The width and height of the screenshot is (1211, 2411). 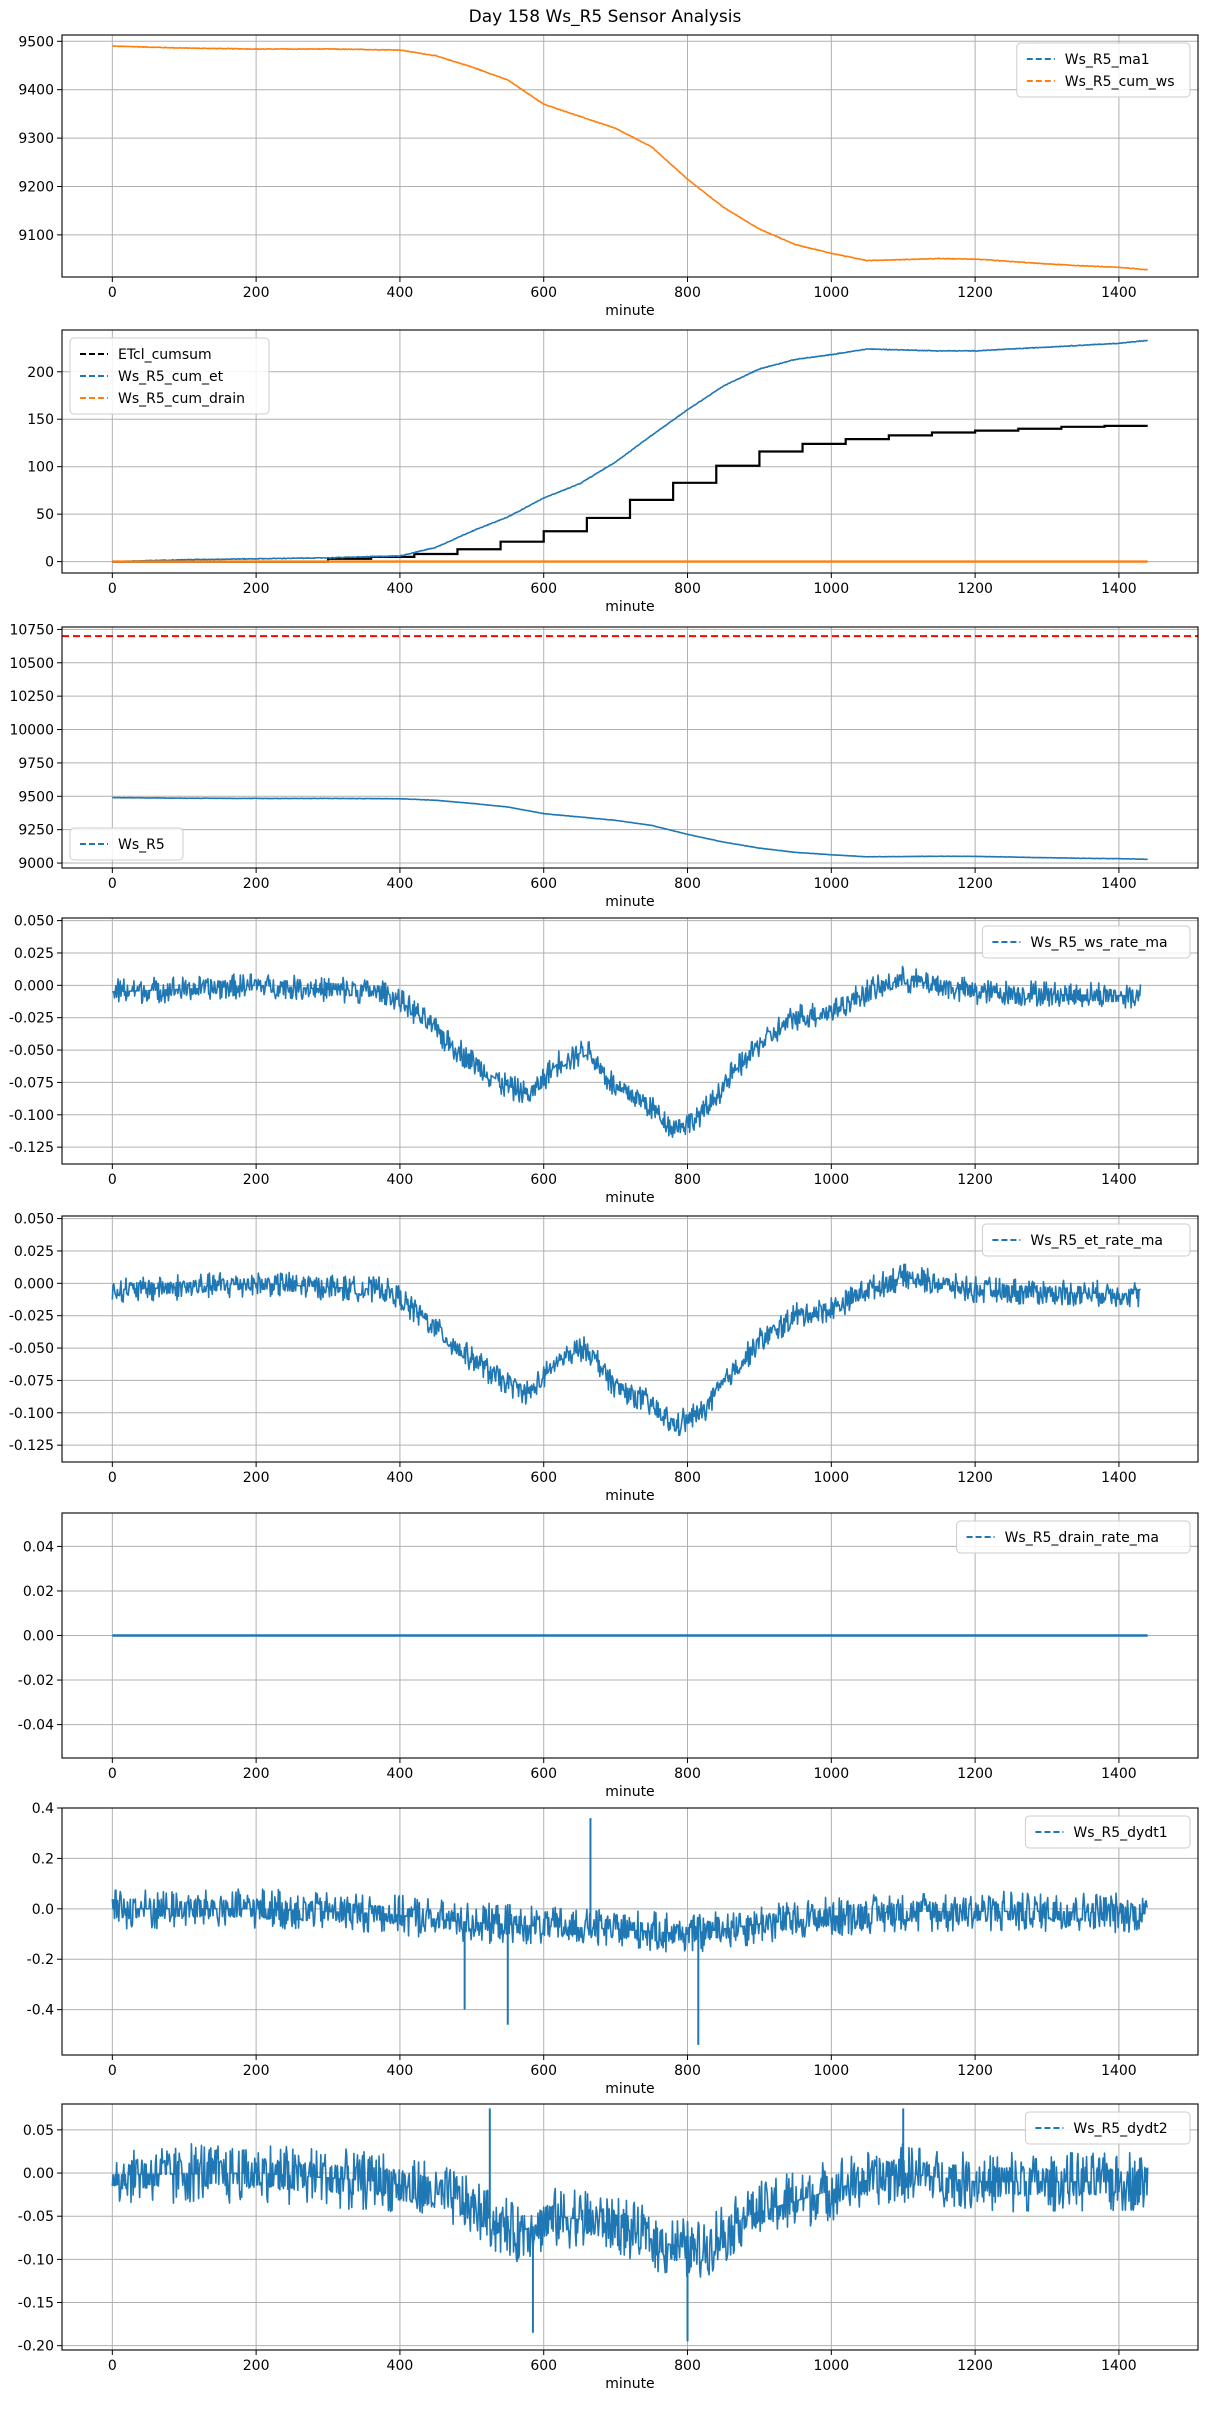 I want to click on y-tick-label: 10750, so click(x=31, y=630).